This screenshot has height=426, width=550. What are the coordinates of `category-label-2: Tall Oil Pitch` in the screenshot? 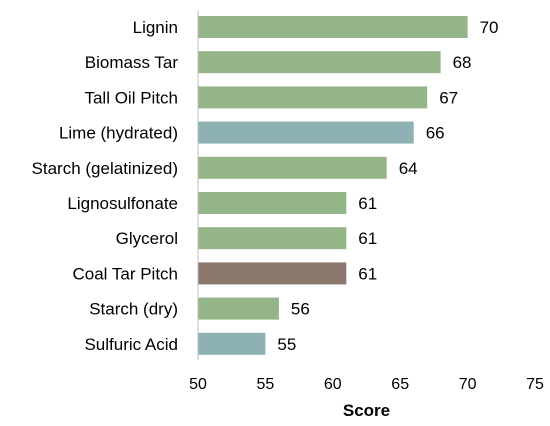 It's located at (131, 97).